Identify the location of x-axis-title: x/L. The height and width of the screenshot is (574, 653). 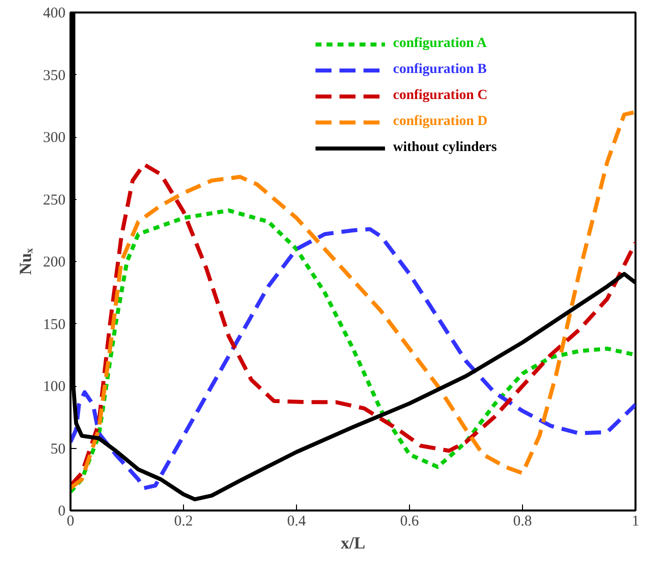
(353, 543).